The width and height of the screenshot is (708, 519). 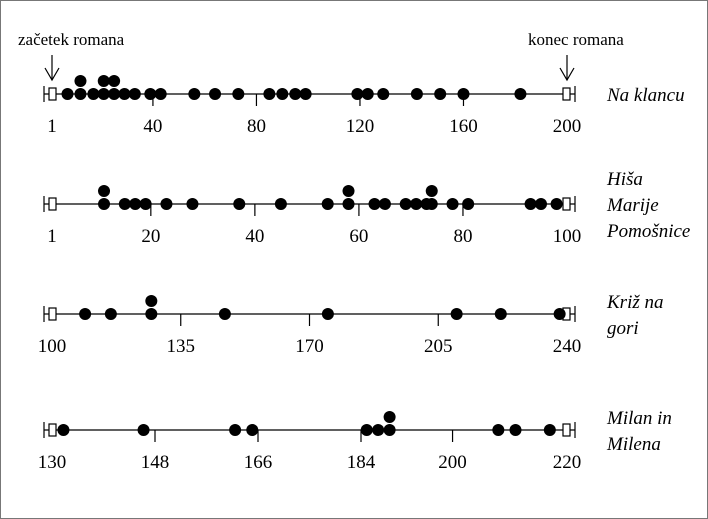 What do you see at coordinates (355, 440) in the screenshot?
I see `timeline-row: 130 148 166 184 200 220 Milan in Milena` at bounding box center [355, 440].